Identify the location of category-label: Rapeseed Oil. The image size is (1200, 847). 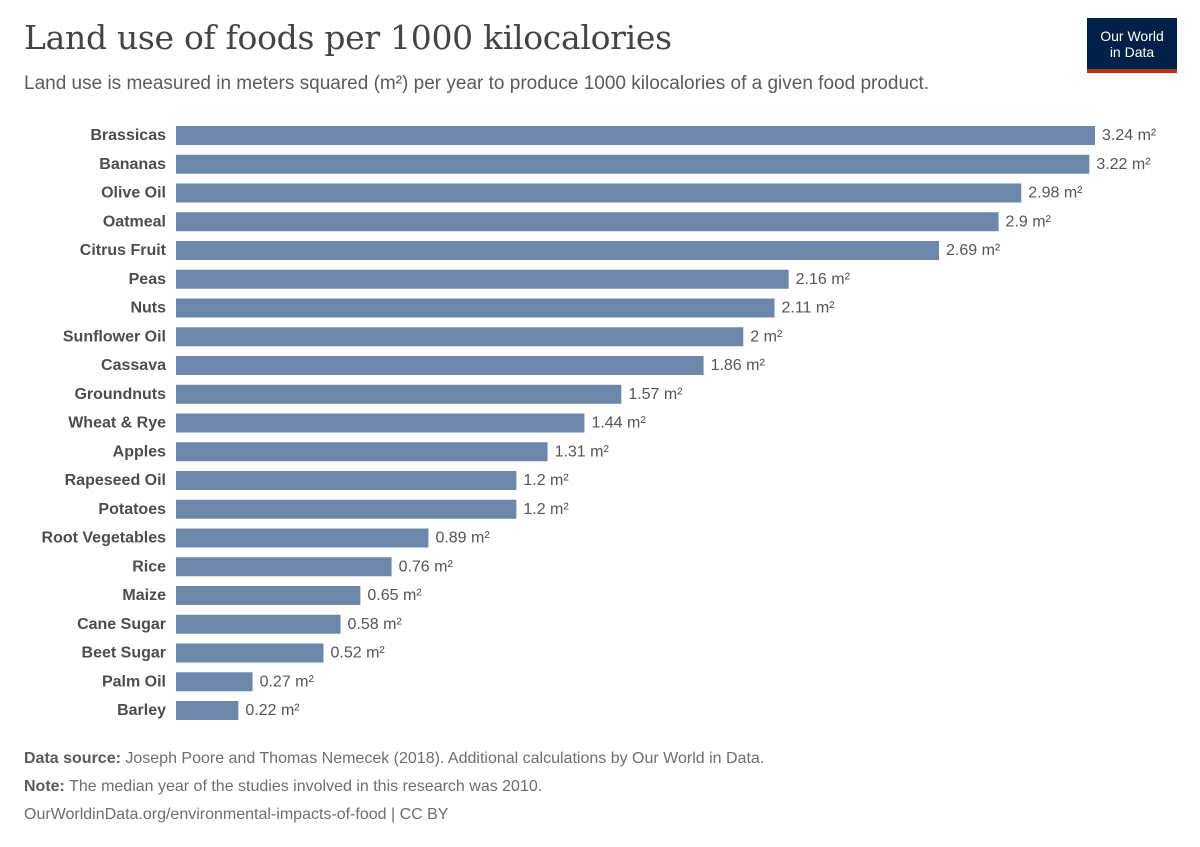
(115, 480).